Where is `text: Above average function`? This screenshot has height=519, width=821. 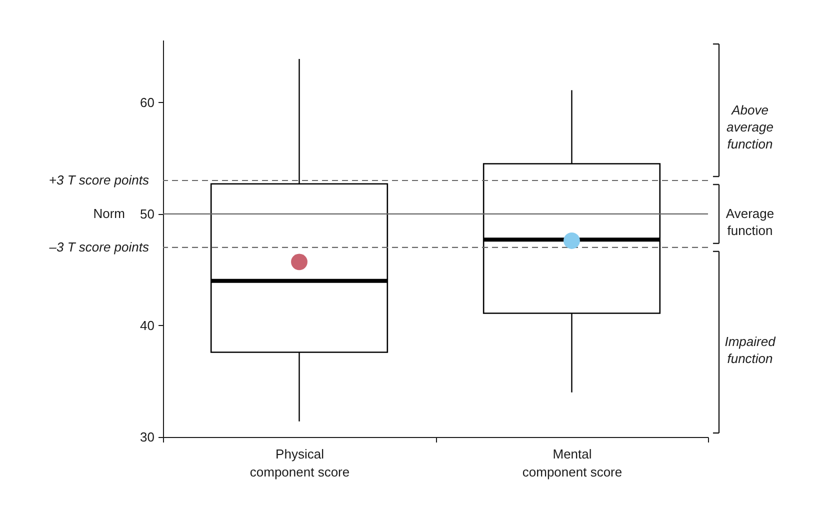
text: Above average function is located at coordinates (750, 127).